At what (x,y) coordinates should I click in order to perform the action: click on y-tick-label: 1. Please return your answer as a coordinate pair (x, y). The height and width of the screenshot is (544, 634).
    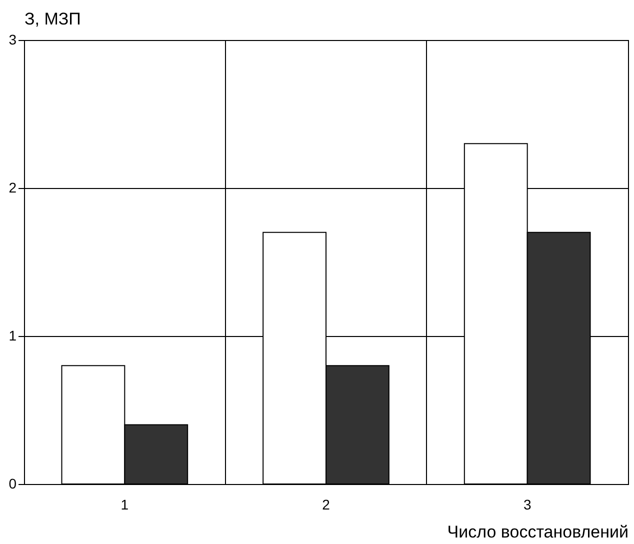
    Looking at the image, I should click on (12, 336).